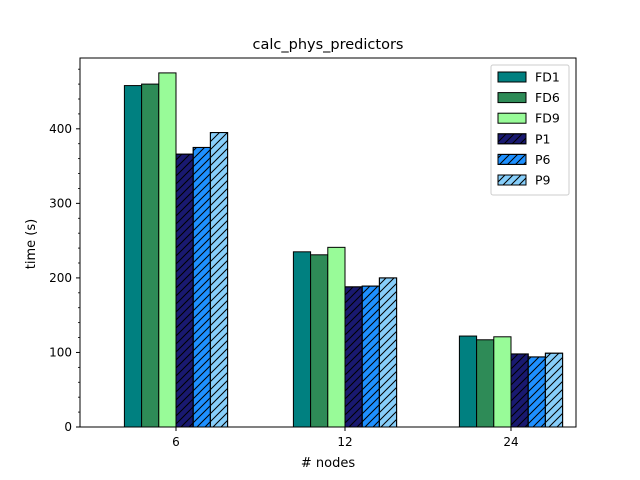 The width and height of the screenshot is (640, 480). I want to click on x-tick-label: 24, so click(510, 442).